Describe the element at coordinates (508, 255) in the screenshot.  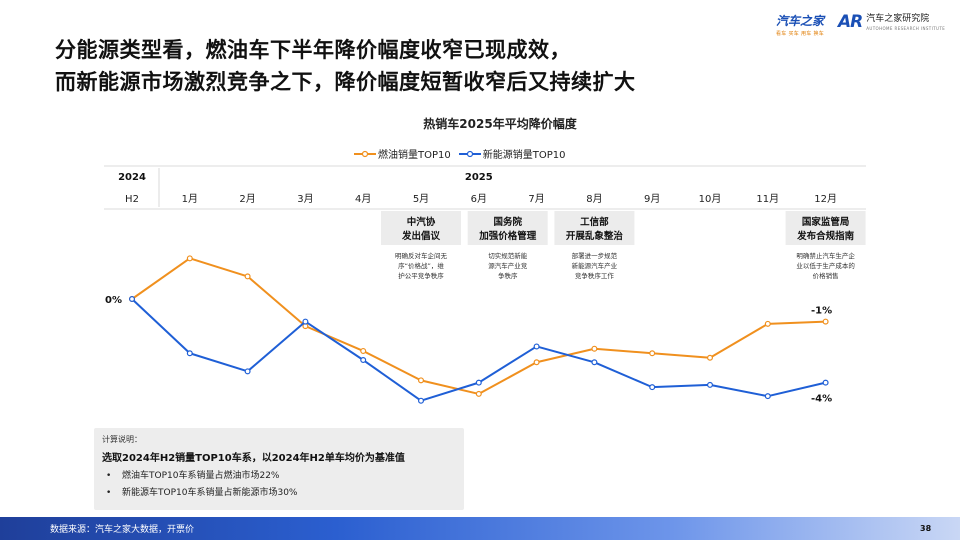
I see `annotation-desc-line: 切实规范新能` at that location.